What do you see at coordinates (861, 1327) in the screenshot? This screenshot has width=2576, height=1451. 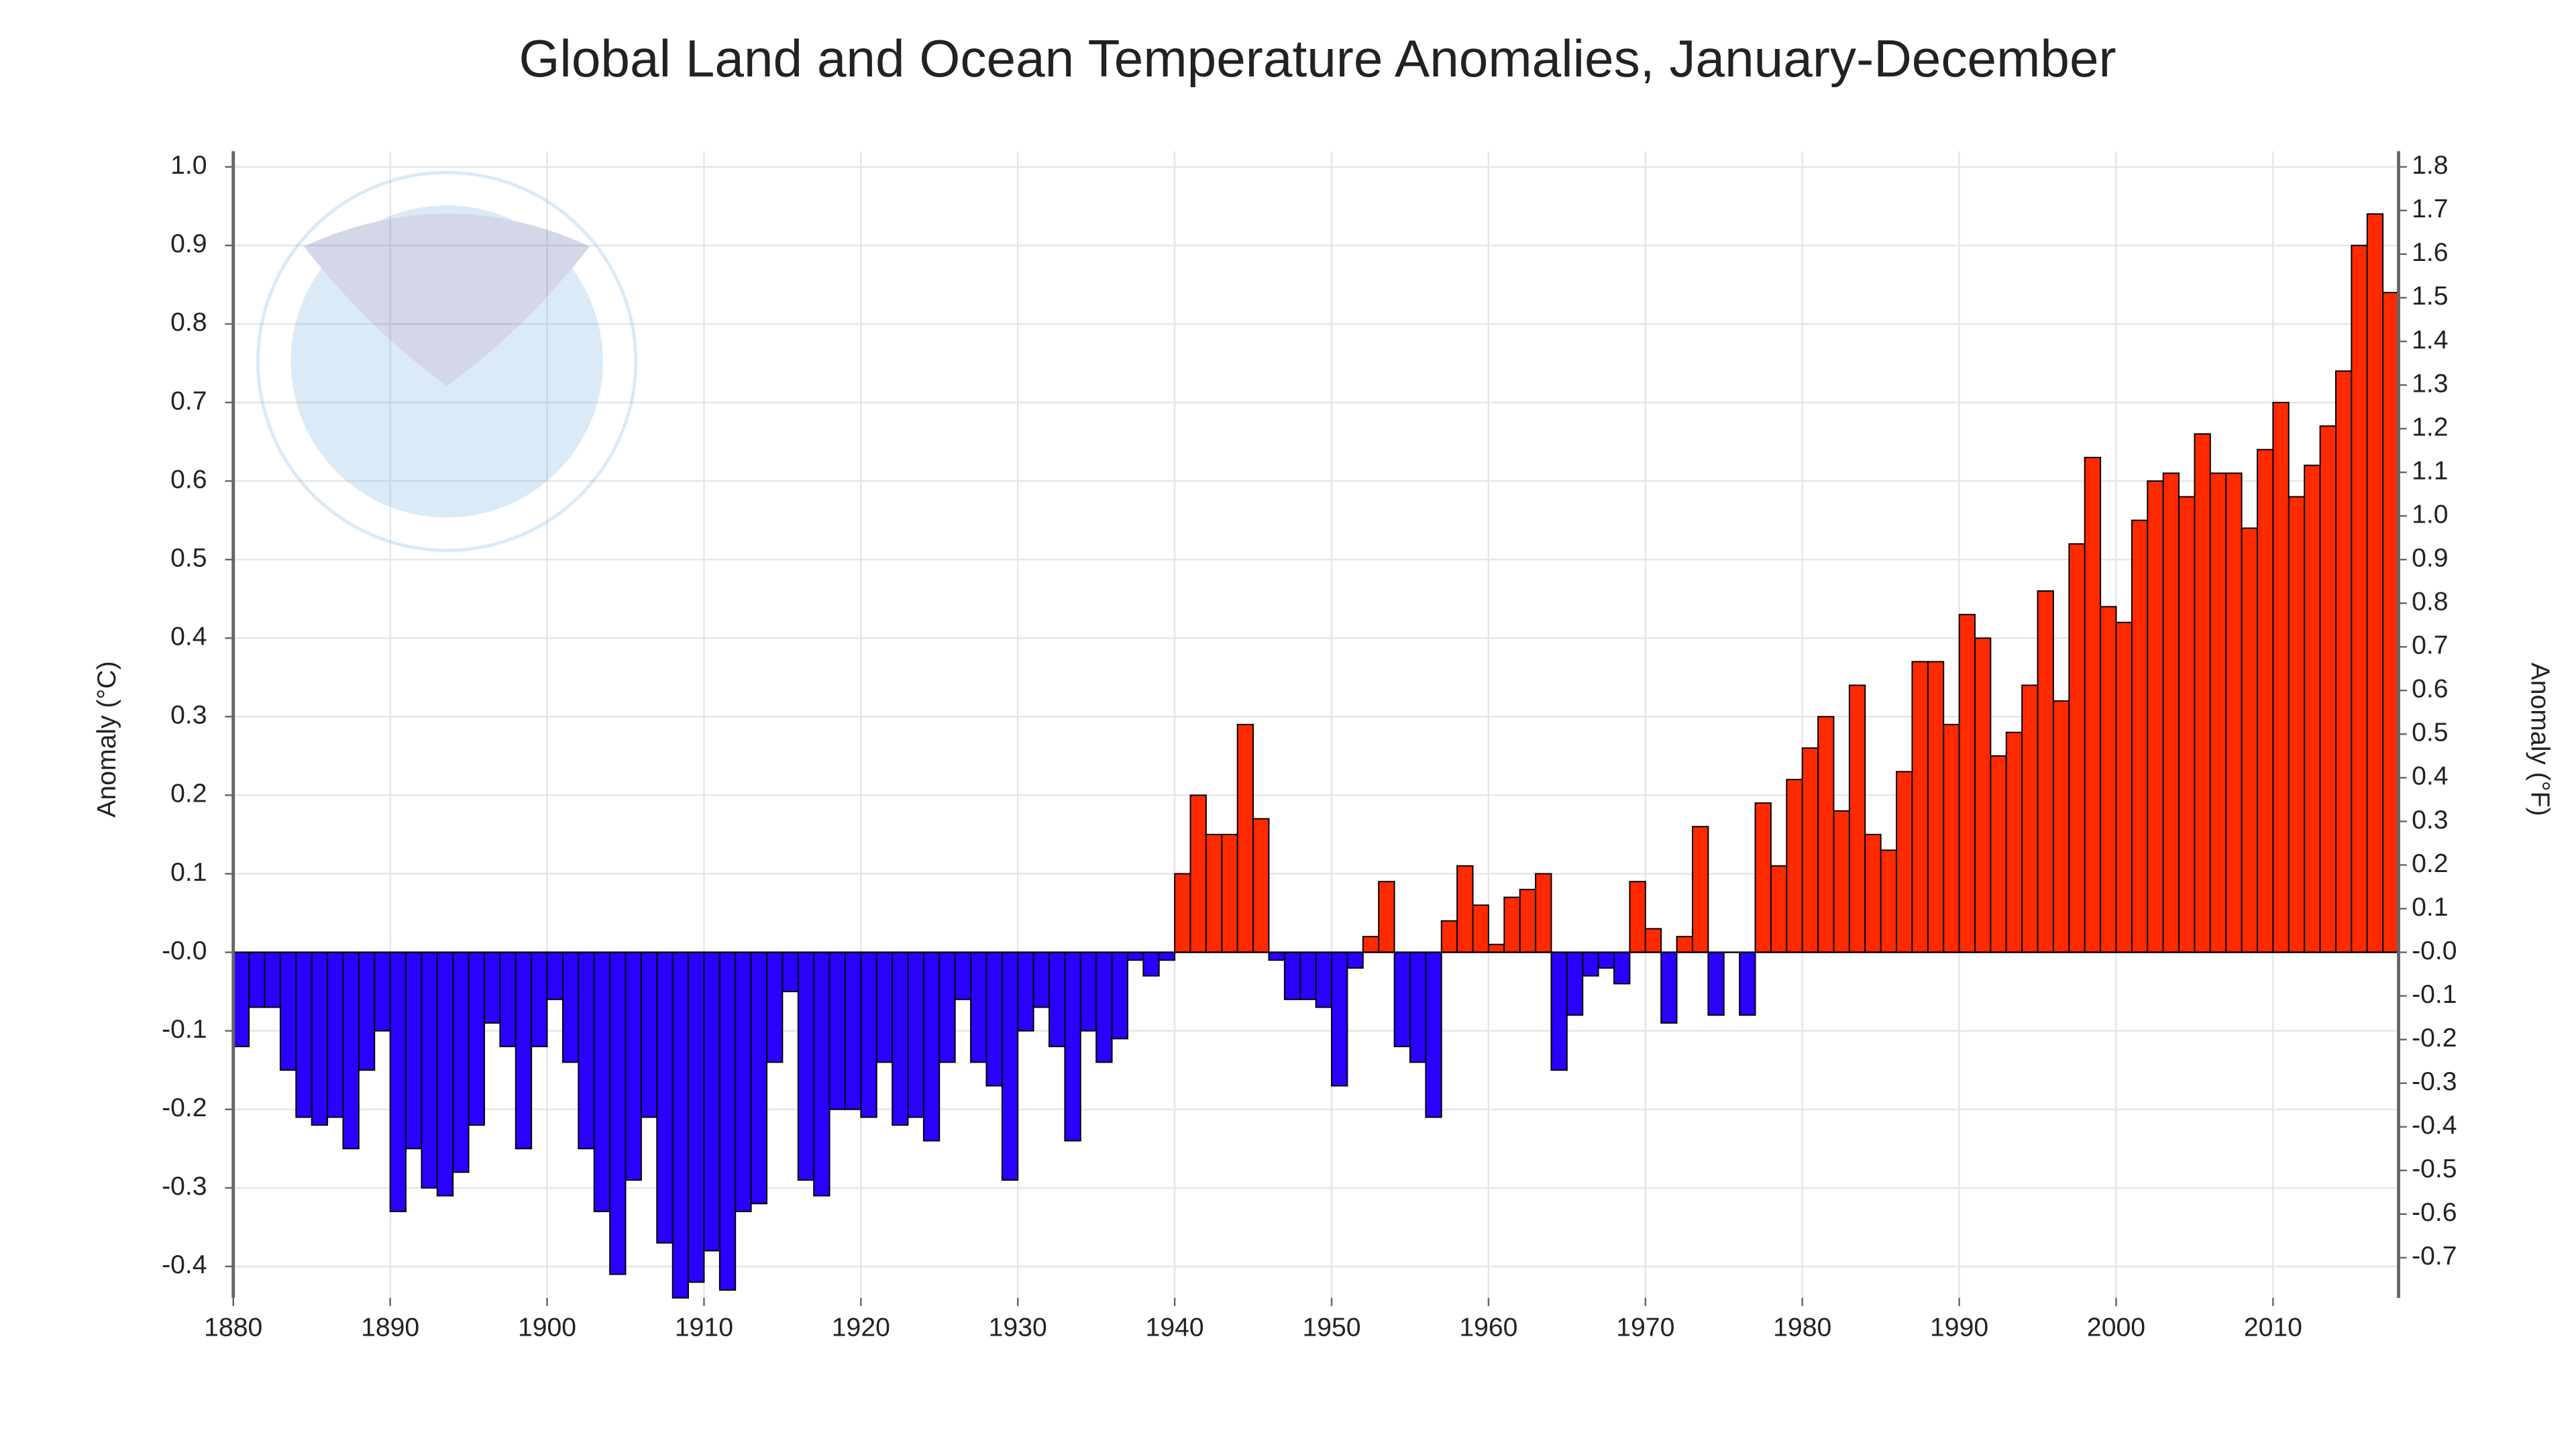 I see `x-tick-label: 1920` at bounding box center [861, 1327].